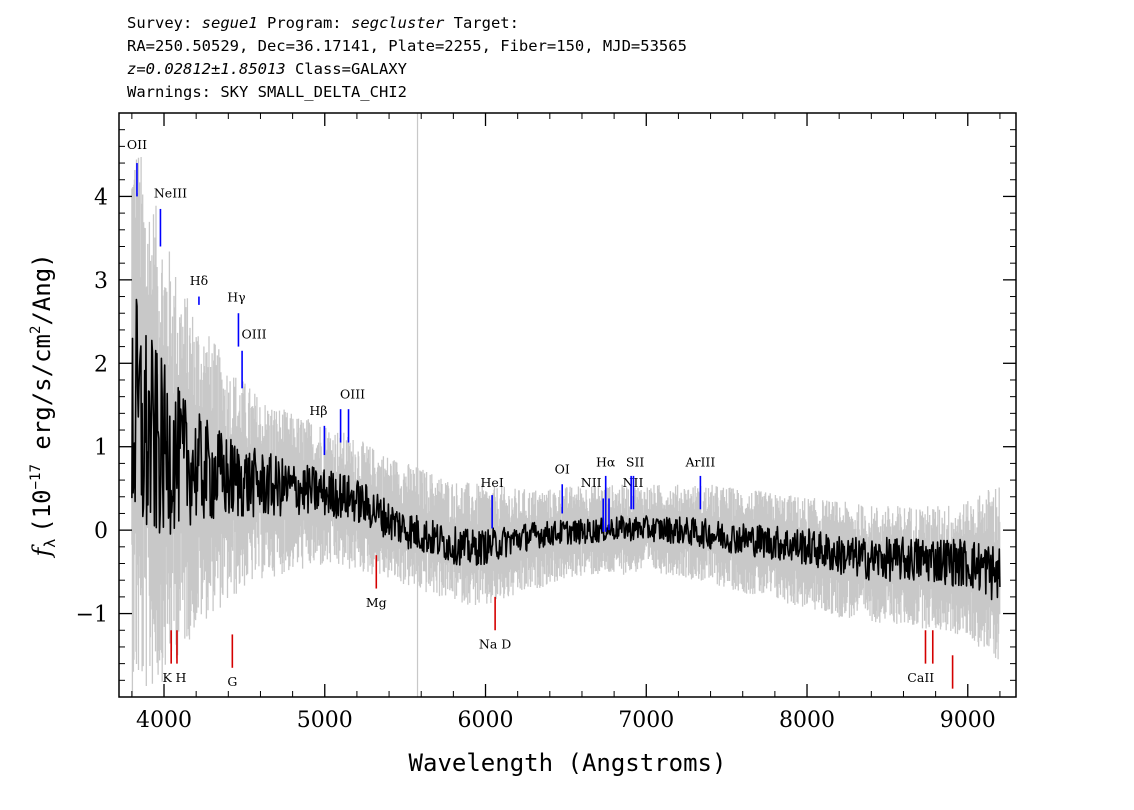  I want to click on class-value: Class=GALAXY, so click(346, 69).